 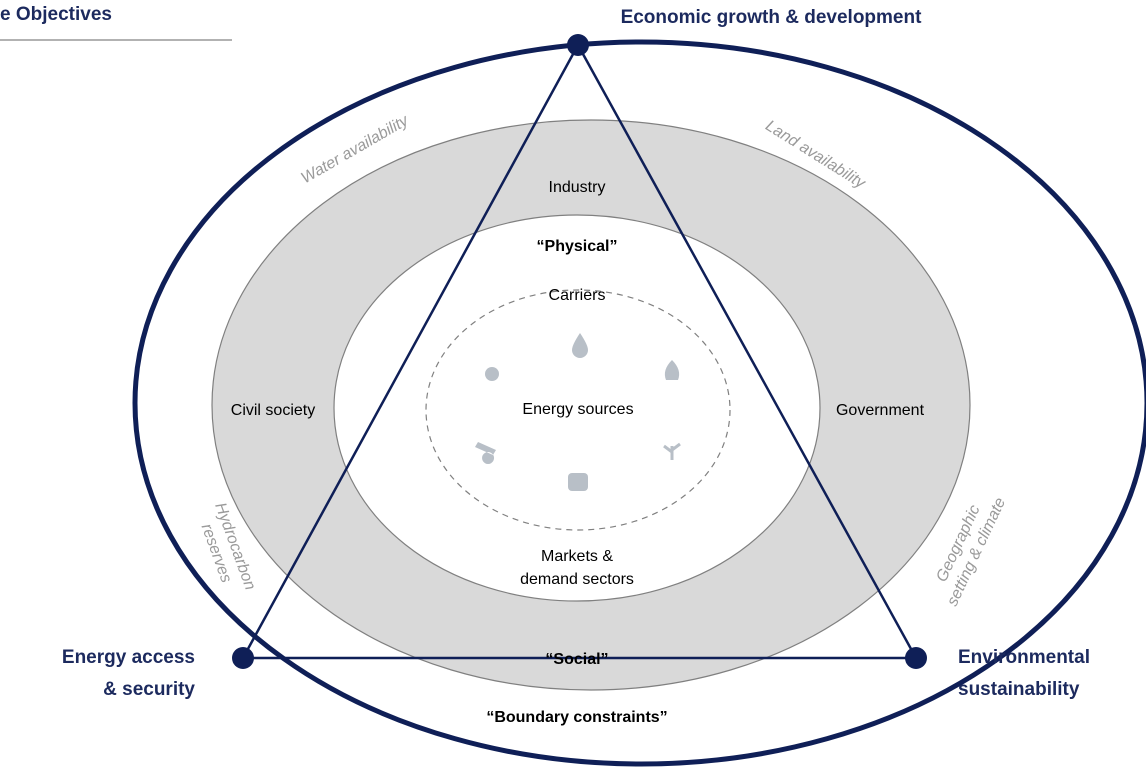 What do you see at coordinates (1024, 673) in the screenshot?
I see `objective-right: Environmental sustainability` at bounding box center [1024, 673].